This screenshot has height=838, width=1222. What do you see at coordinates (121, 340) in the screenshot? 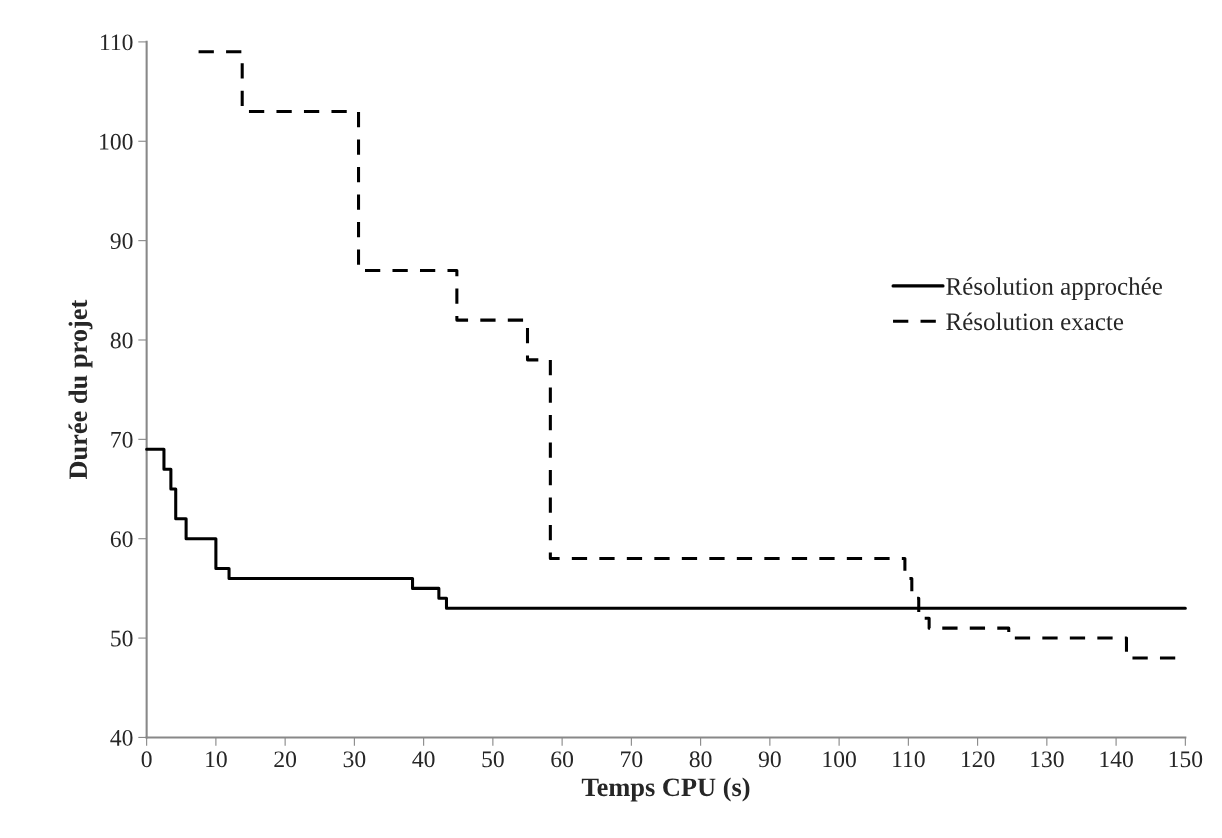
I see `y-tick-label: 80` at bounding box center [121, 340].